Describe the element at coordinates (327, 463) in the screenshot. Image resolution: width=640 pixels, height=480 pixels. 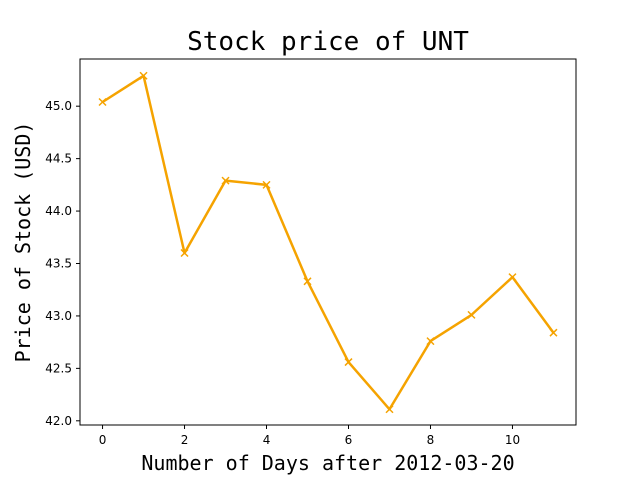
I see `x-axis-label: Number of Days after 2012-03-20` at that location.